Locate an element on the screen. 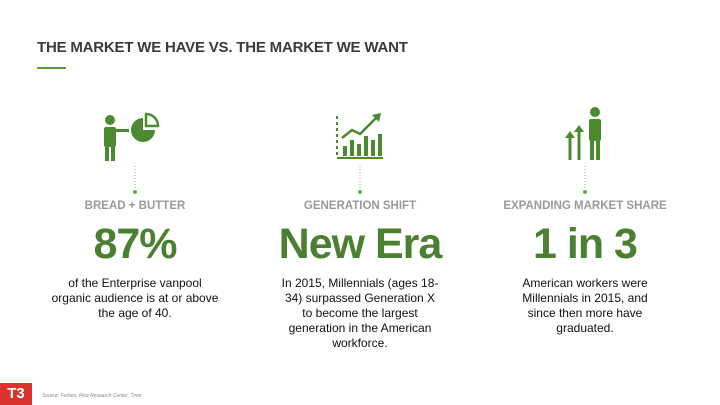  column-stat: New Era is located at coordinates (360, 244).